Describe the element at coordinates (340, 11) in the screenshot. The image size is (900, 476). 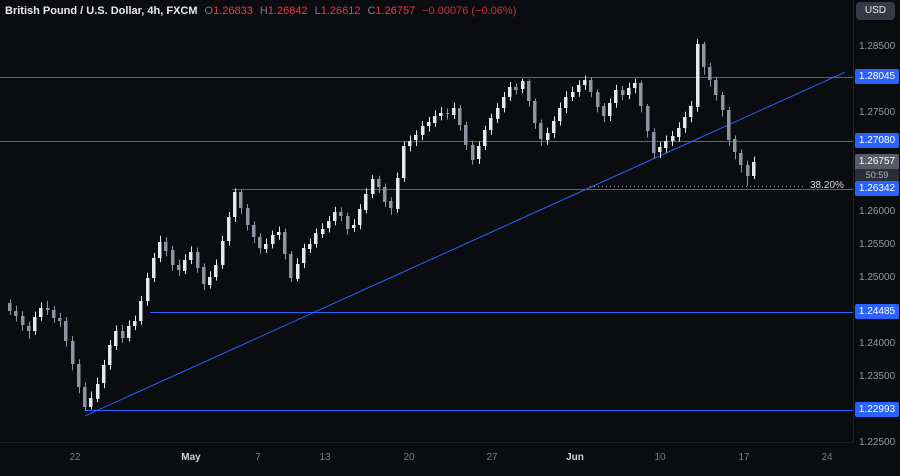
I see `low-value: 1.26612` at that location.